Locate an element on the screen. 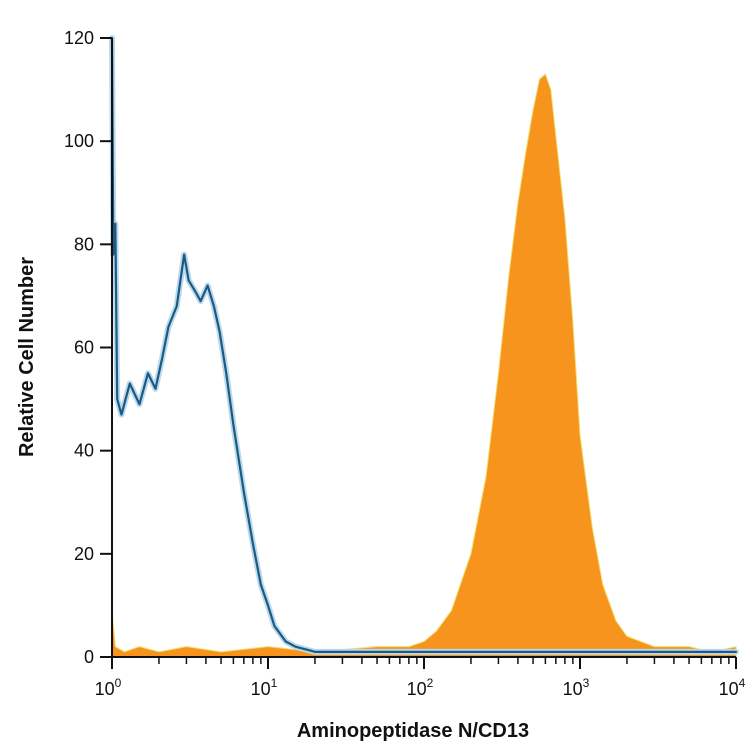  y-axis-tick-label: 40 is located at coordinates (84, 451).